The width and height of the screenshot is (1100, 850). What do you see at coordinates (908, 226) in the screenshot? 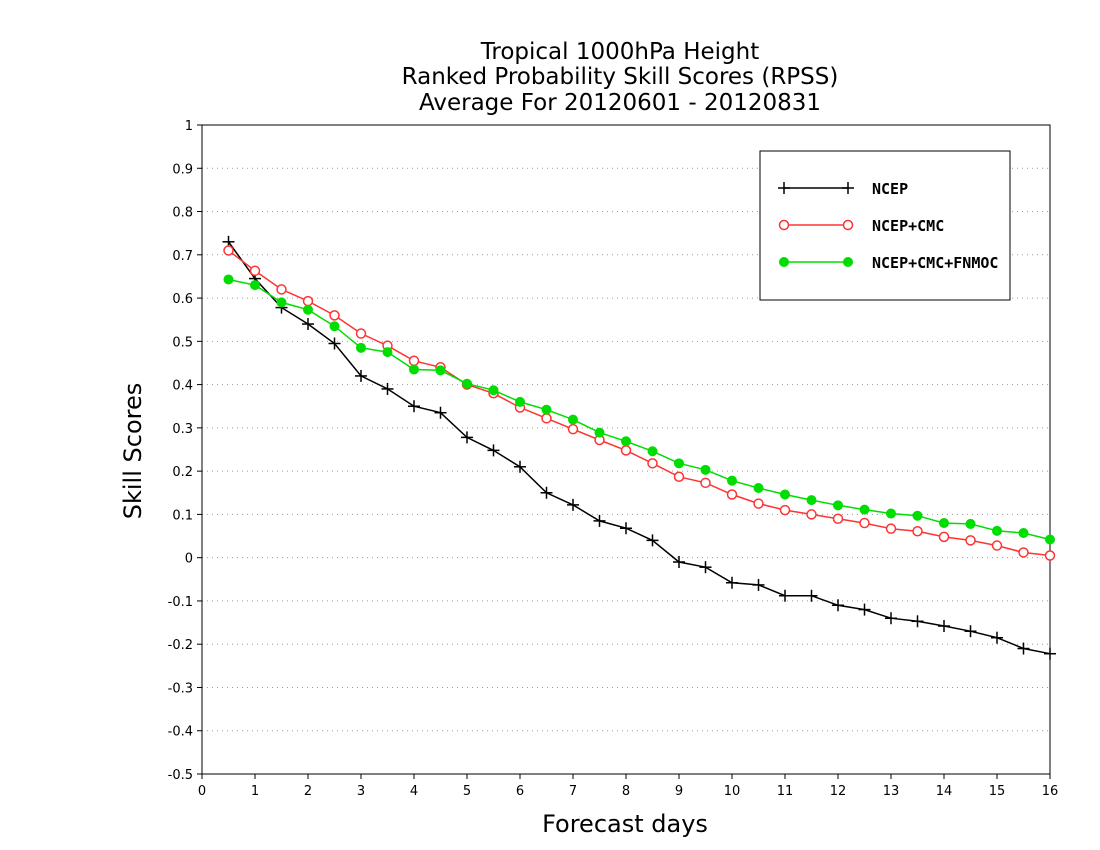
I see `legend-label: NCEP+CMC` at bounding box center [908, 226].